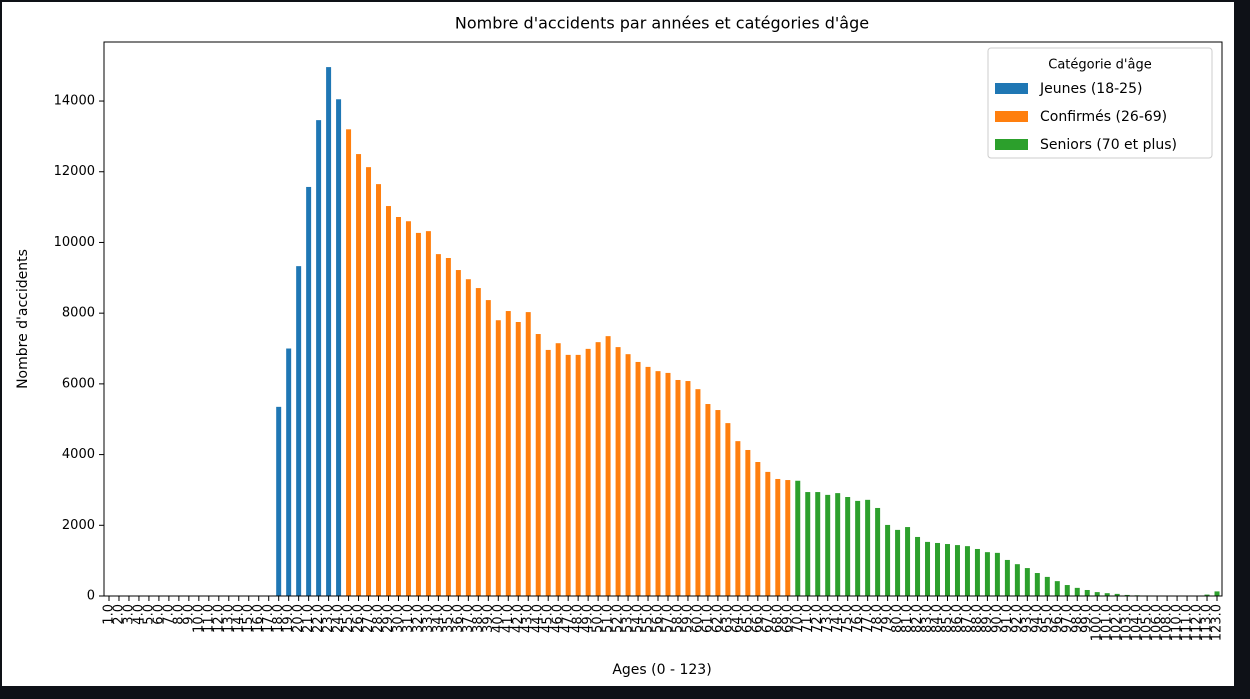 This screenshot has height=699, width=1250. What do you see at coordinates (78, 454) in the screenshot?
I see `y-tick-label: 4000` at bounding box center [78, 454].